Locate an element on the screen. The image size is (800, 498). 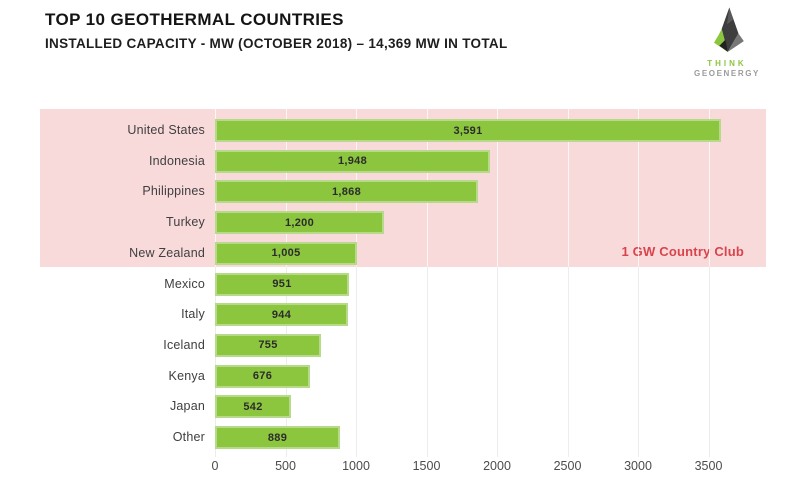
bar-value-iceland: 755 is located at coordinates (268, 345).